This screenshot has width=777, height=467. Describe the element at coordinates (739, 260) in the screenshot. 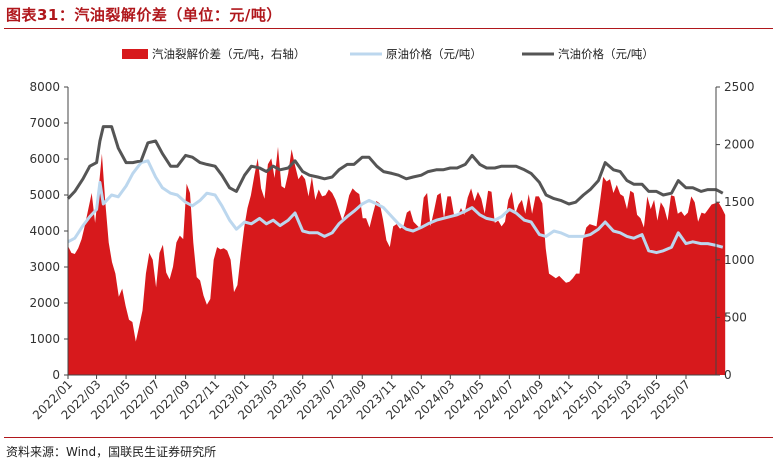

I see `y-right-tick-label: 1000` at that location.